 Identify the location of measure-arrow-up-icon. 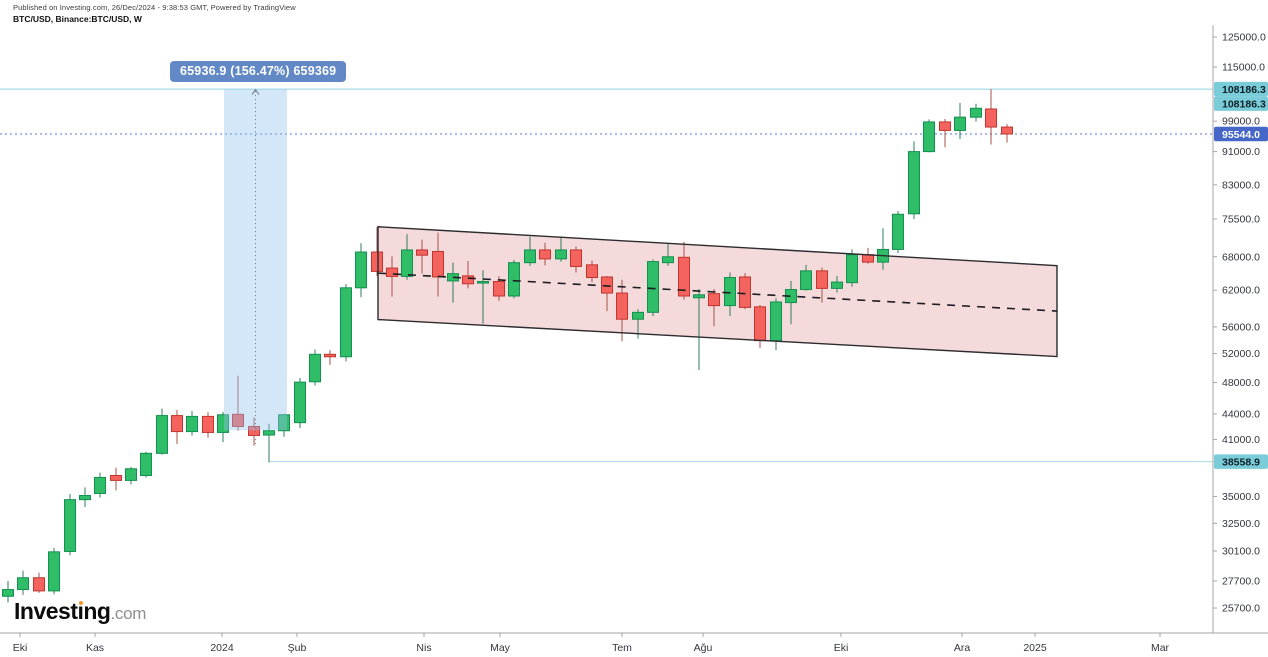
(255, 91).